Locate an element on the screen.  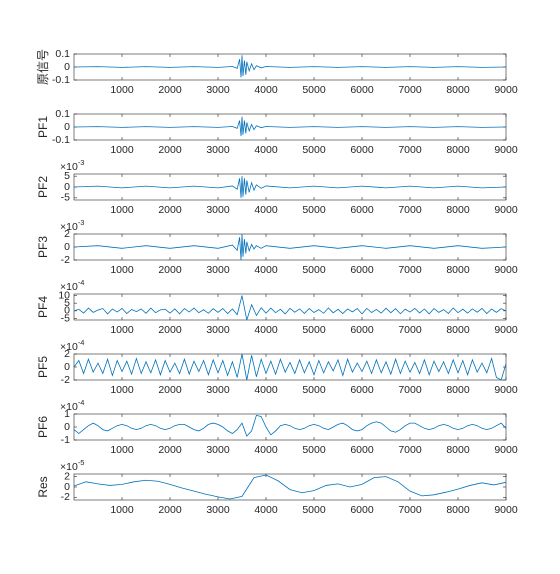
y-exponent-label: ×10⁻³ is located at coordinates (72, 165).